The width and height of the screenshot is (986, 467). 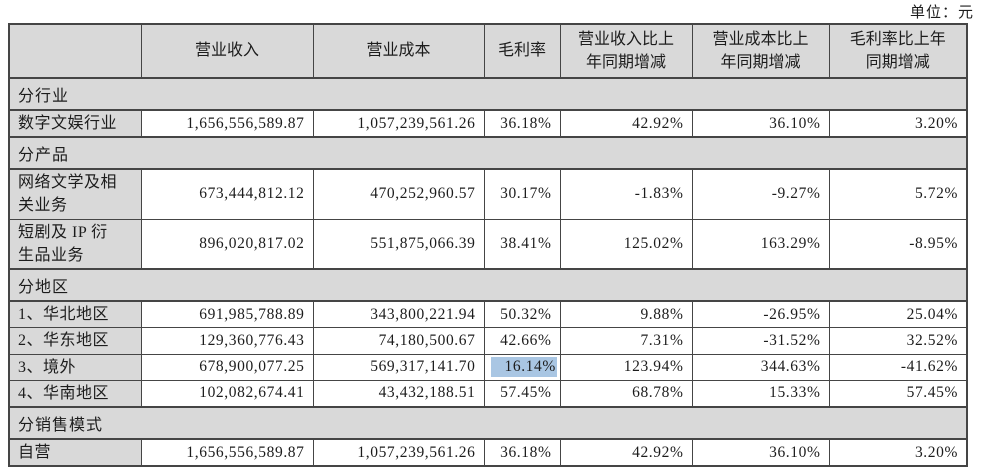 What do you see at coordinates (626, 393) in the screenshot?
I see `cell-revenue-yoy: 68.78%` at bounding box center [626, 393].